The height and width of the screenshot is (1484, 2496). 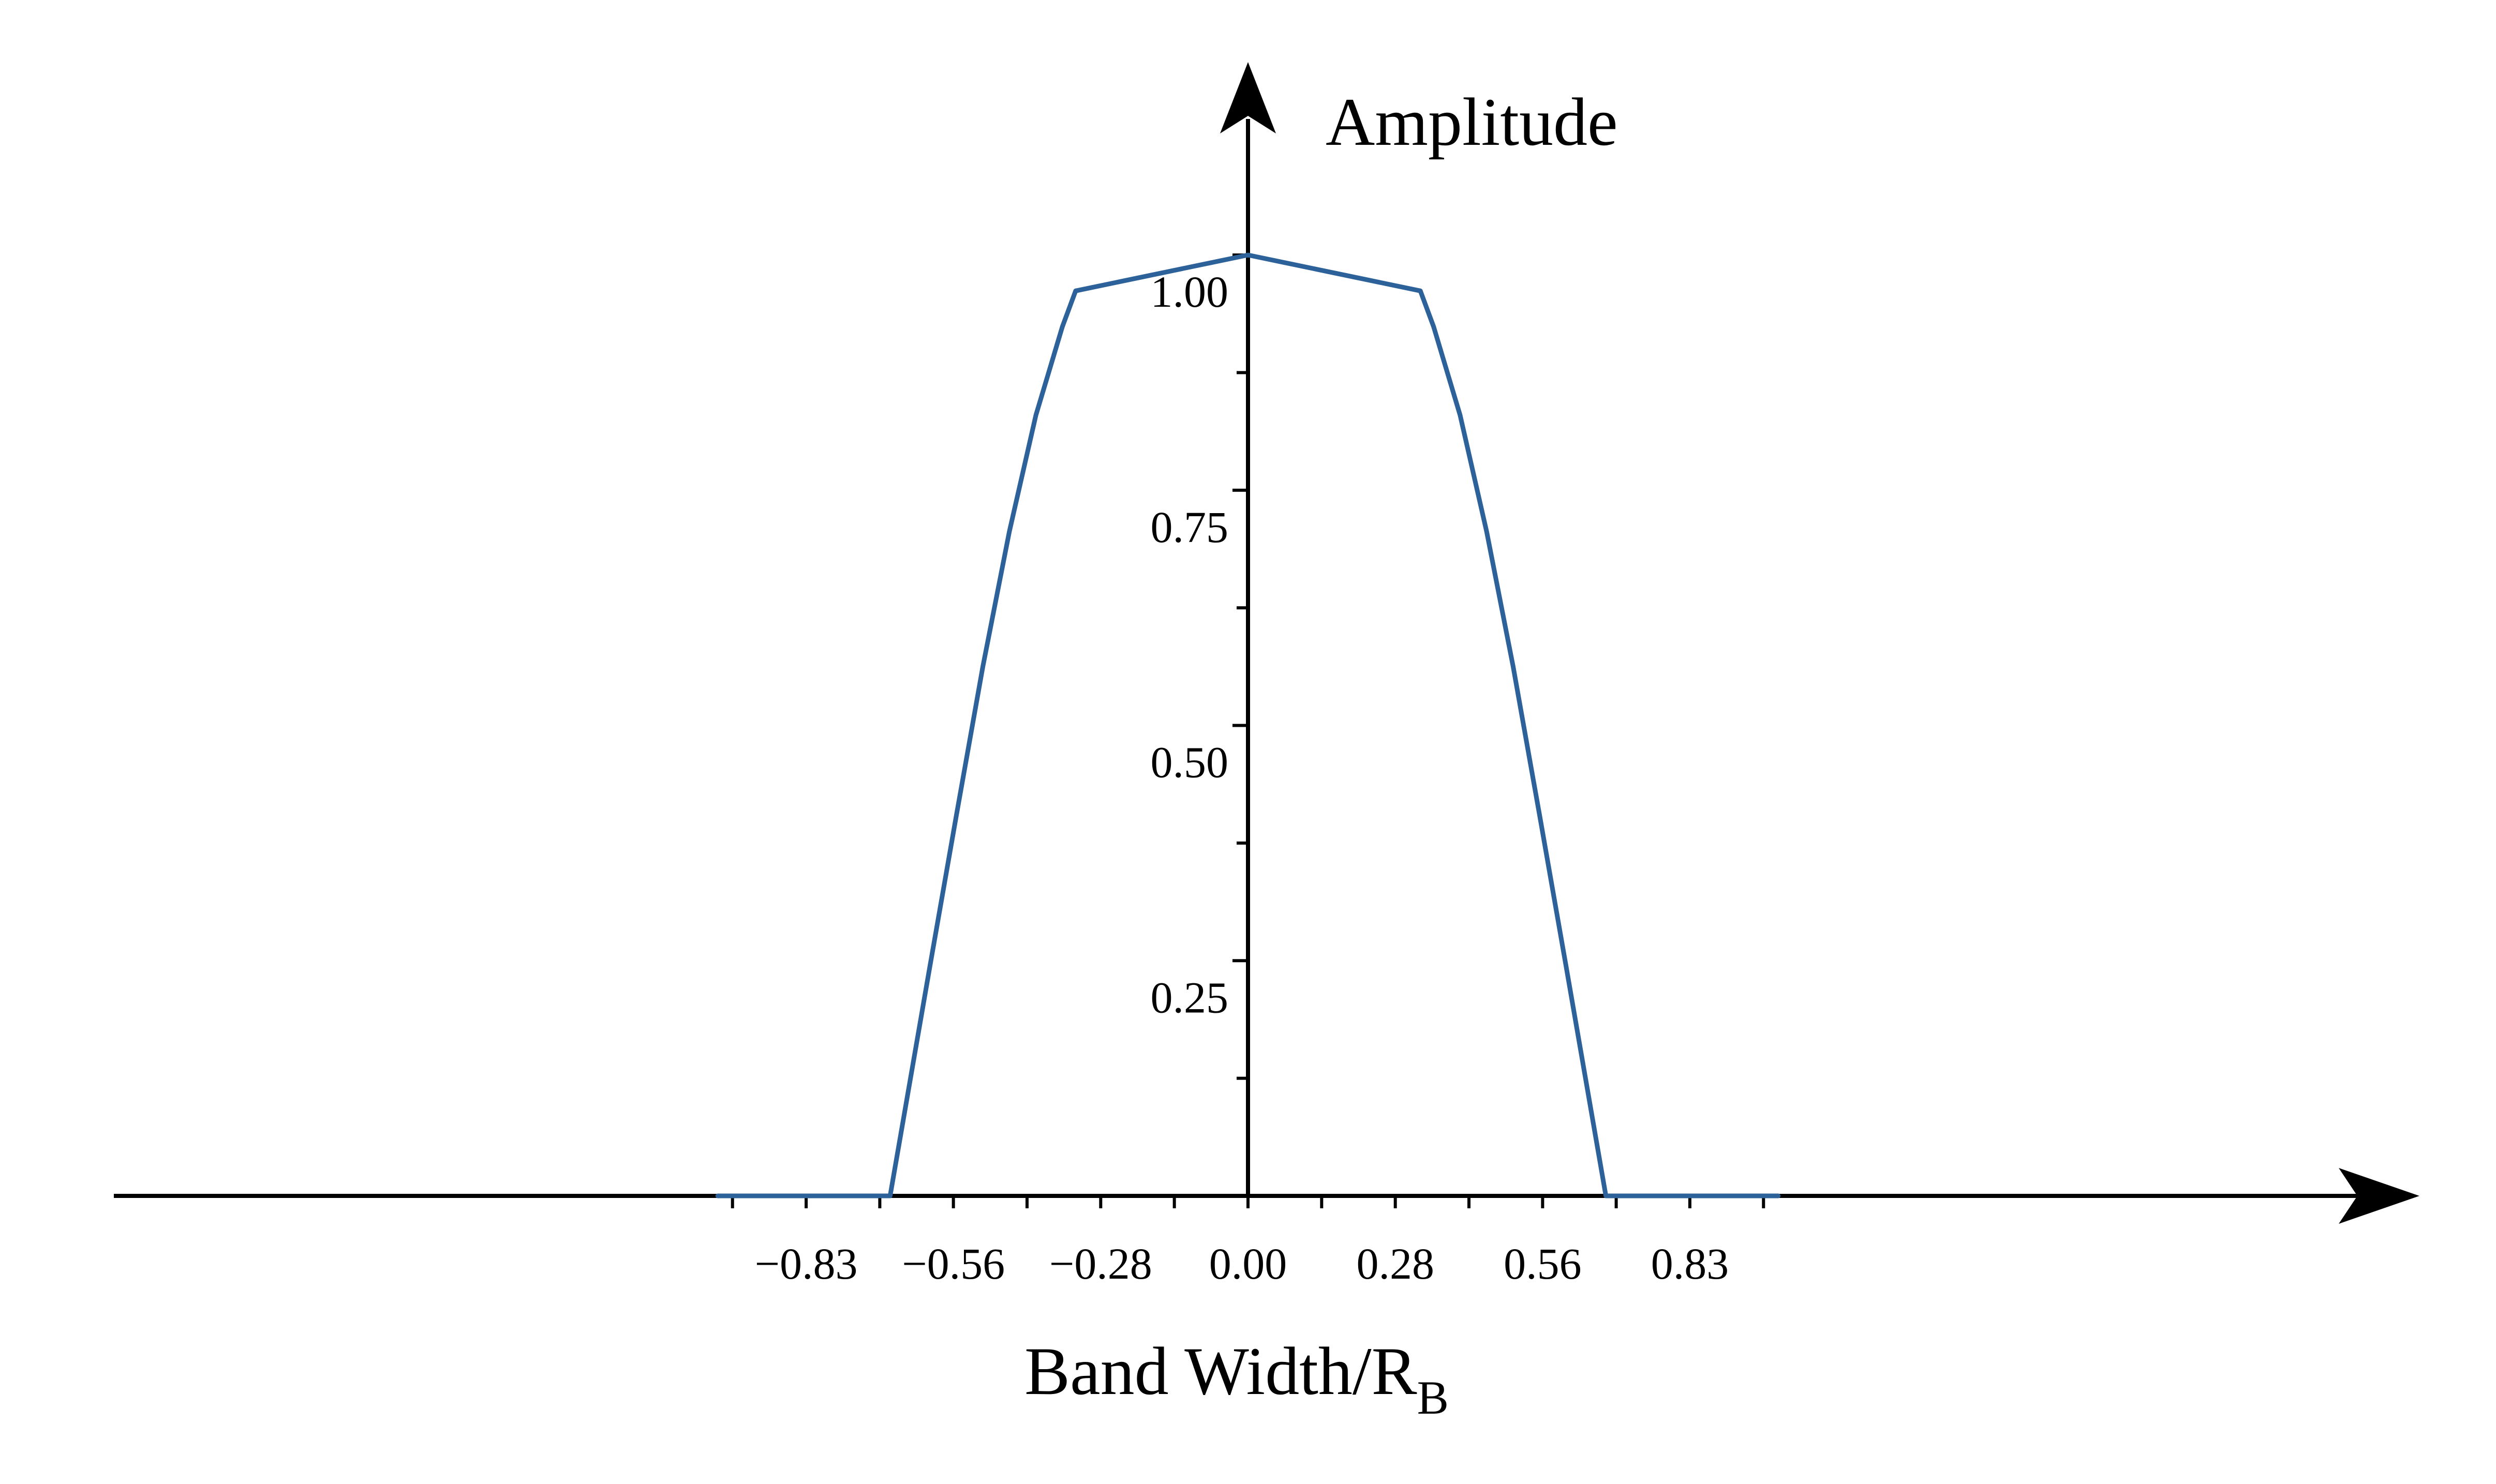 What do you see at coordinates (1248, 97) in the screenshot?
I see `y-axis-arrow-icon` at bounding box center [1248, 97].